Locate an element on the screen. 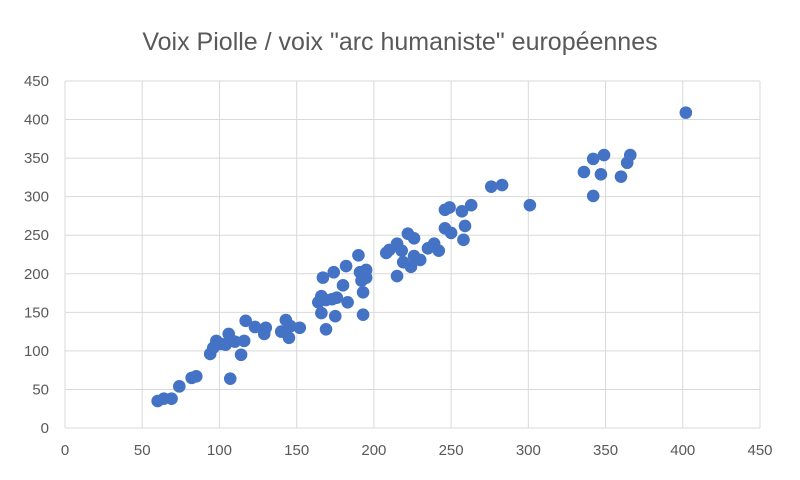 The width and height of the screenshot is (800, 480). y-tick-label: 350 is located at coordinates (36, 158).